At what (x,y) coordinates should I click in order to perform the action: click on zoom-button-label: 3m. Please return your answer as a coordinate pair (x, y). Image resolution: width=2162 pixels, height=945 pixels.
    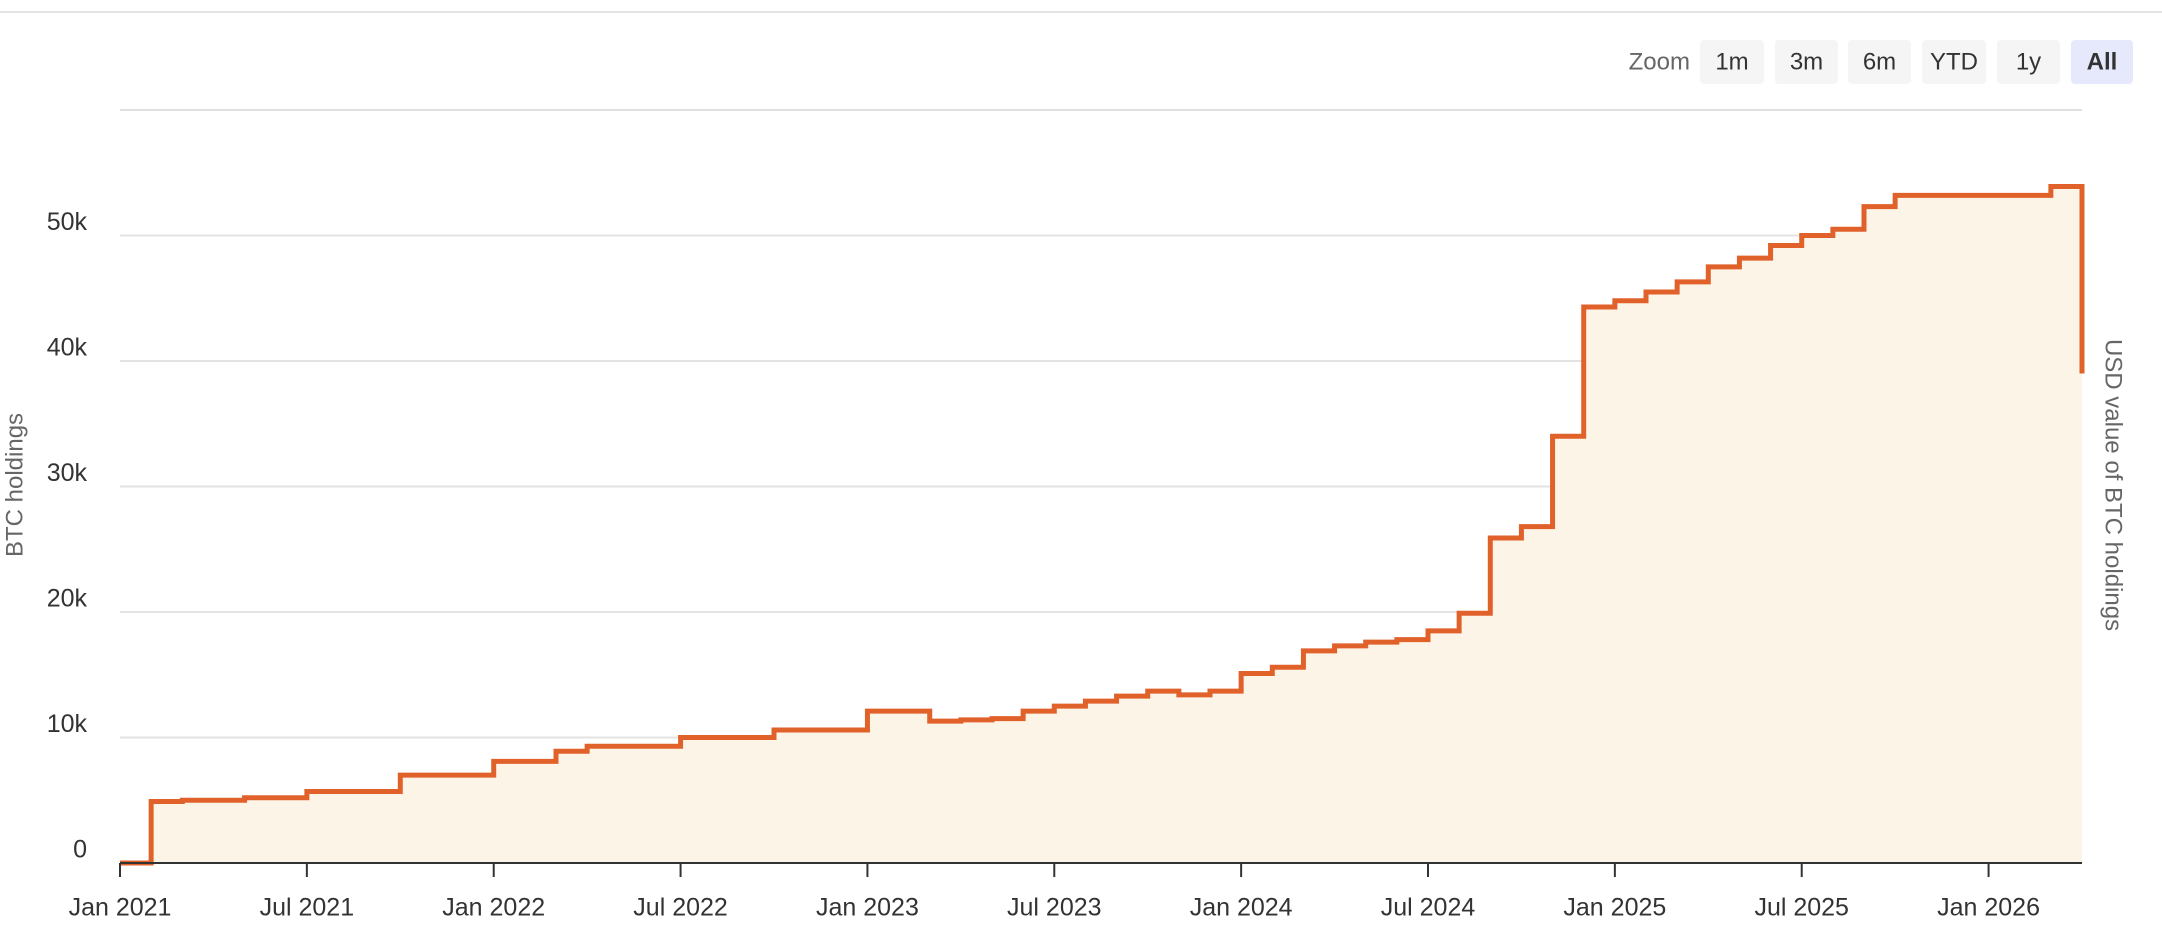
    Looking at the image, I should click on (1806, 61).